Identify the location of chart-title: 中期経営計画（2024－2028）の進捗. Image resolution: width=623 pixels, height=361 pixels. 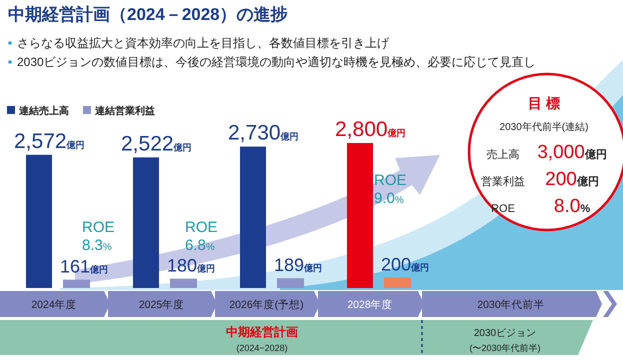
(148, 14).